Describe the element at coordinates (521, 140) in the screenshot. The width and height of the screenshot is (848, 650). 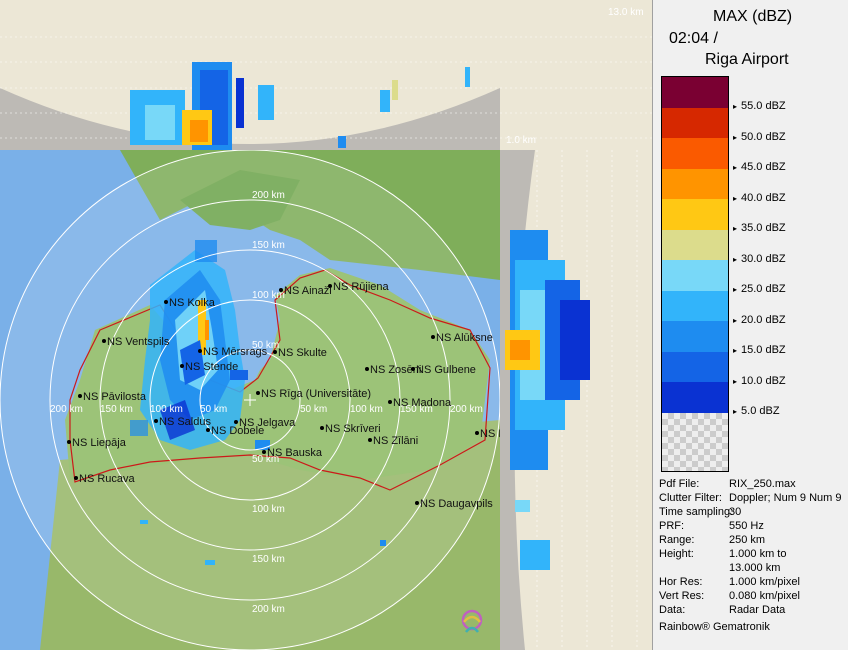
I see `side-height-label: 1.0 km` at that location.